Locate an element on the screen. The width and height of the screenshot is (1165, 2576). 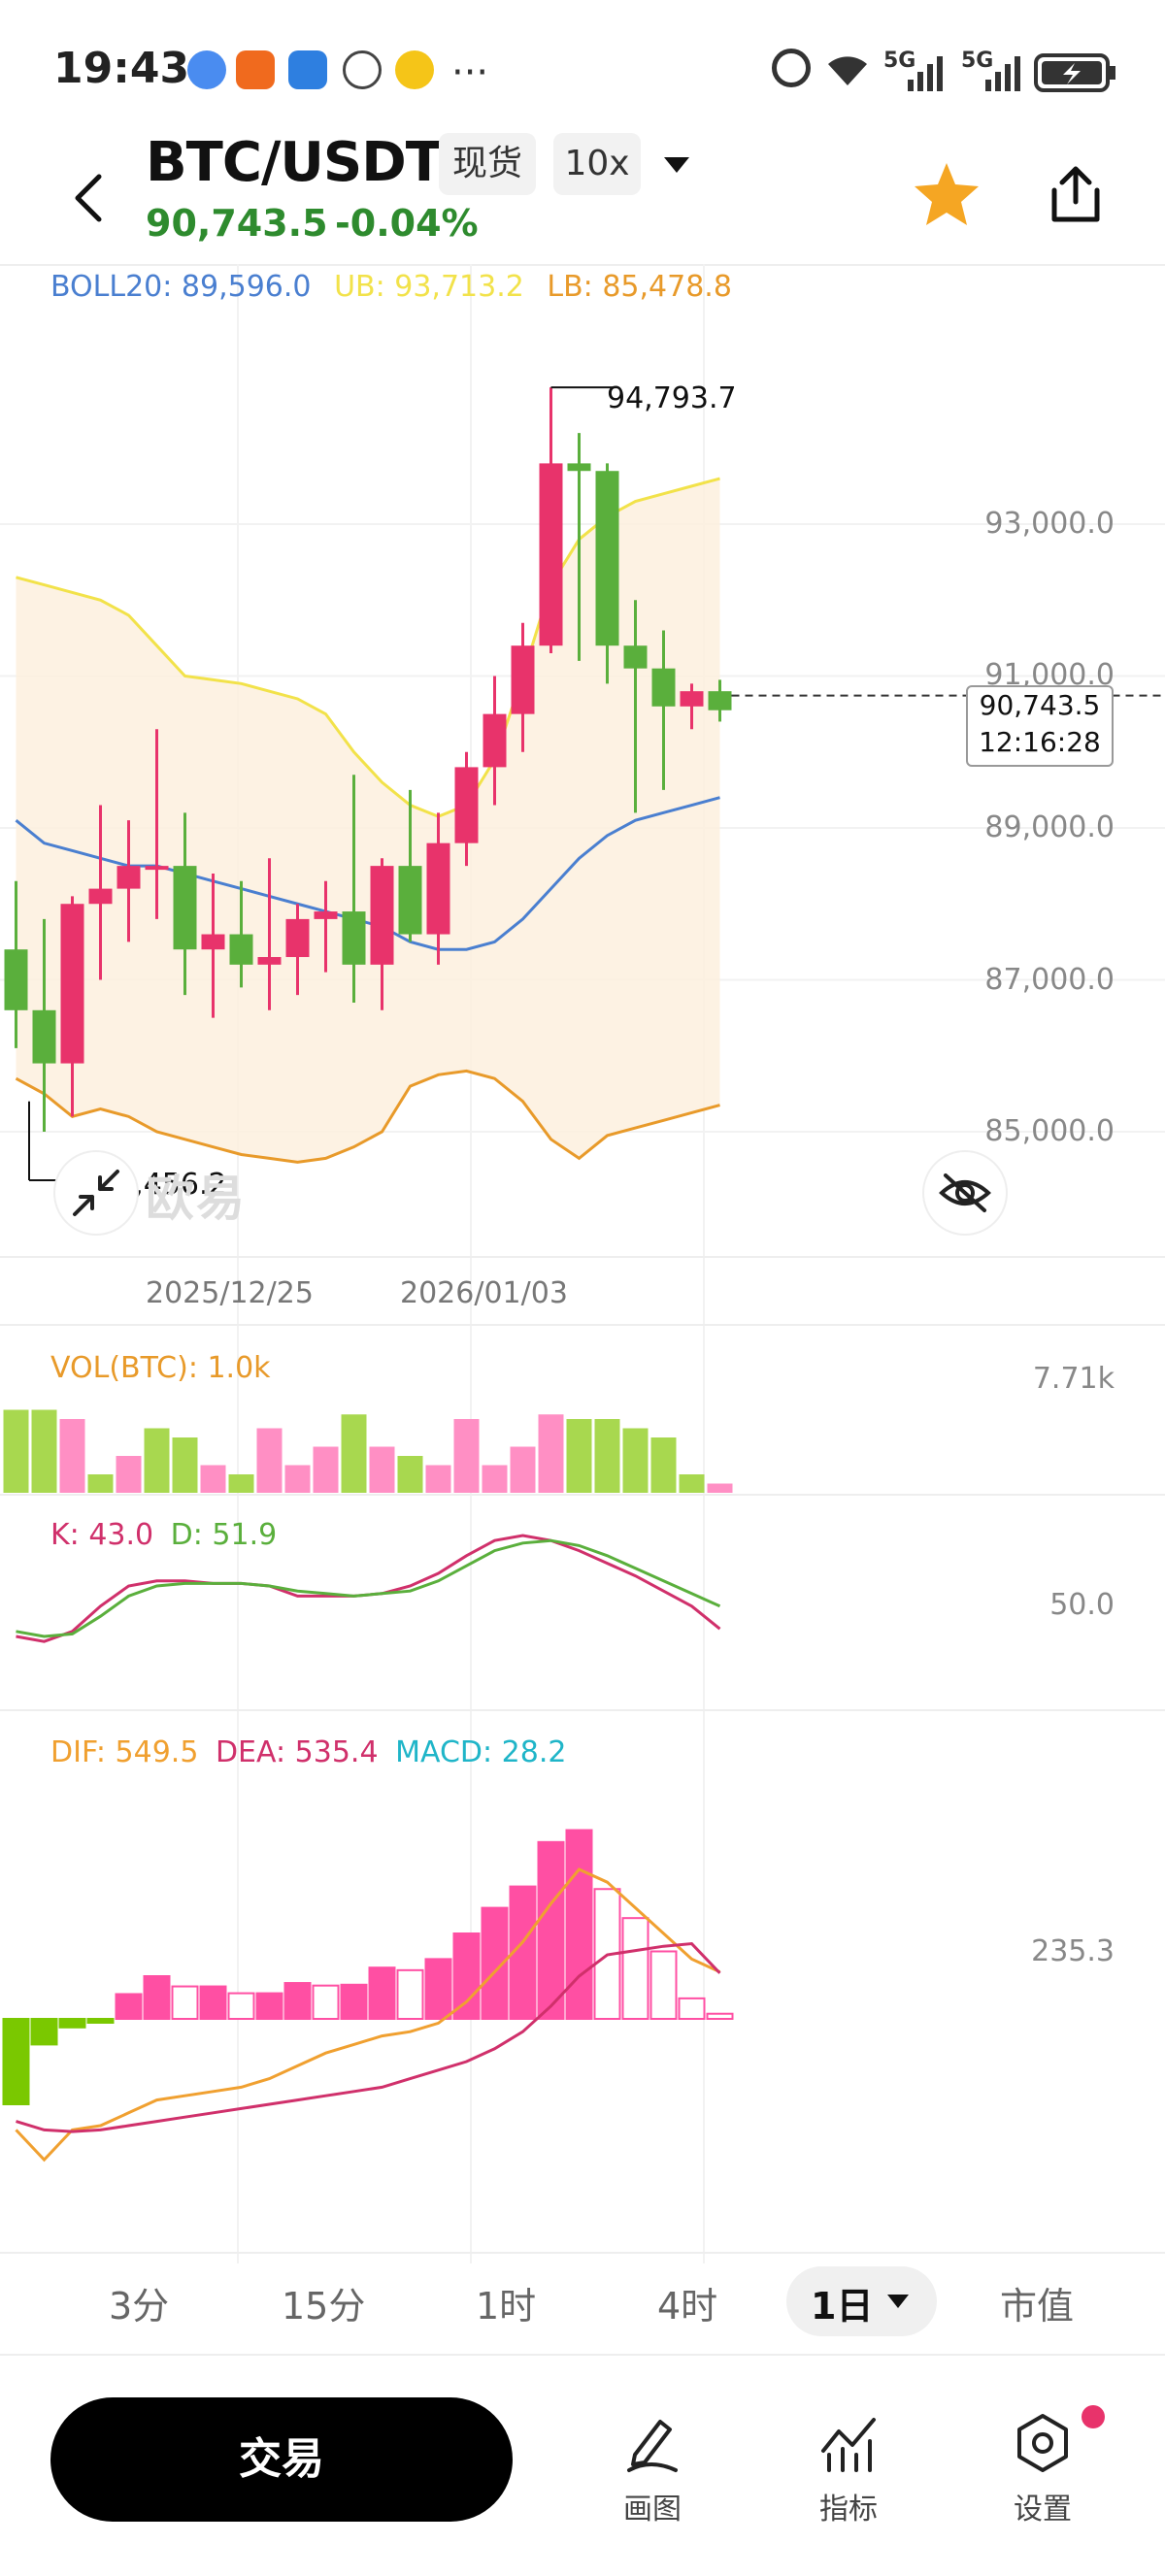
last-price: 90,743.5 is located at coordinates (237, 223).